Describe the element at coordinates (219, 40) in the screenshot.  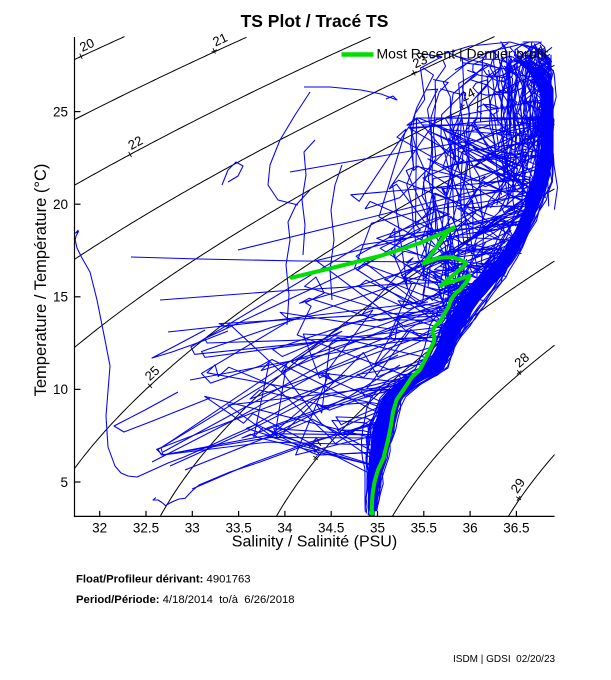
I see `svg-text: 21` at that location.